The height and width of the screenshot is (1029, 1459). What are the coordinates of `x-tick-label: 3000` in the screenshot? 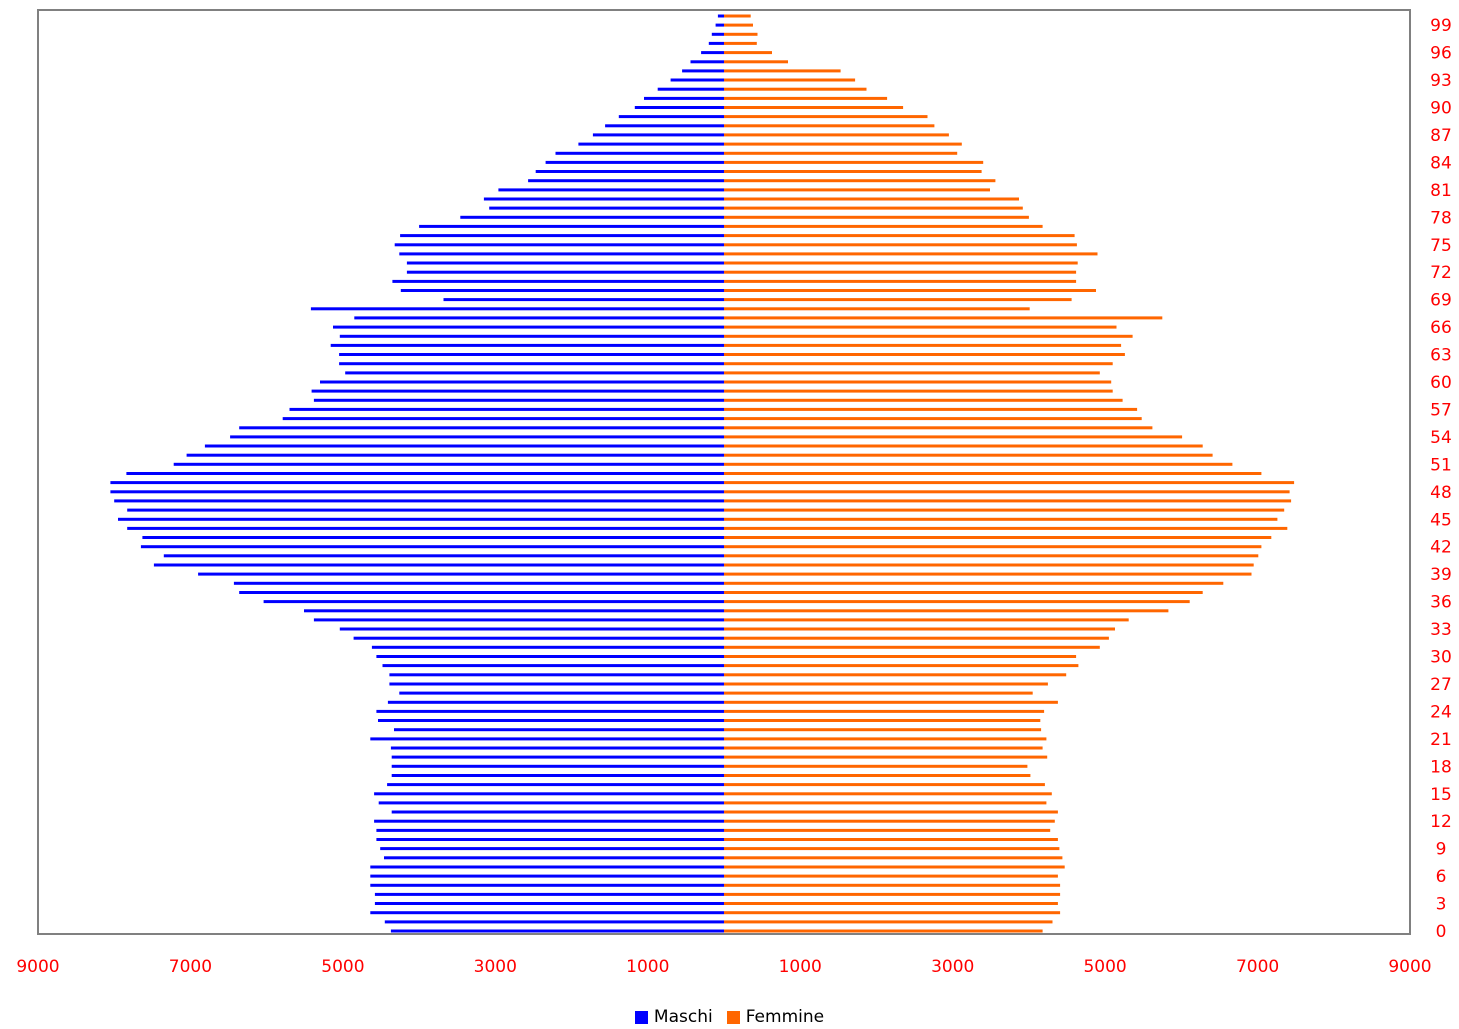 It's located at (952, 967).